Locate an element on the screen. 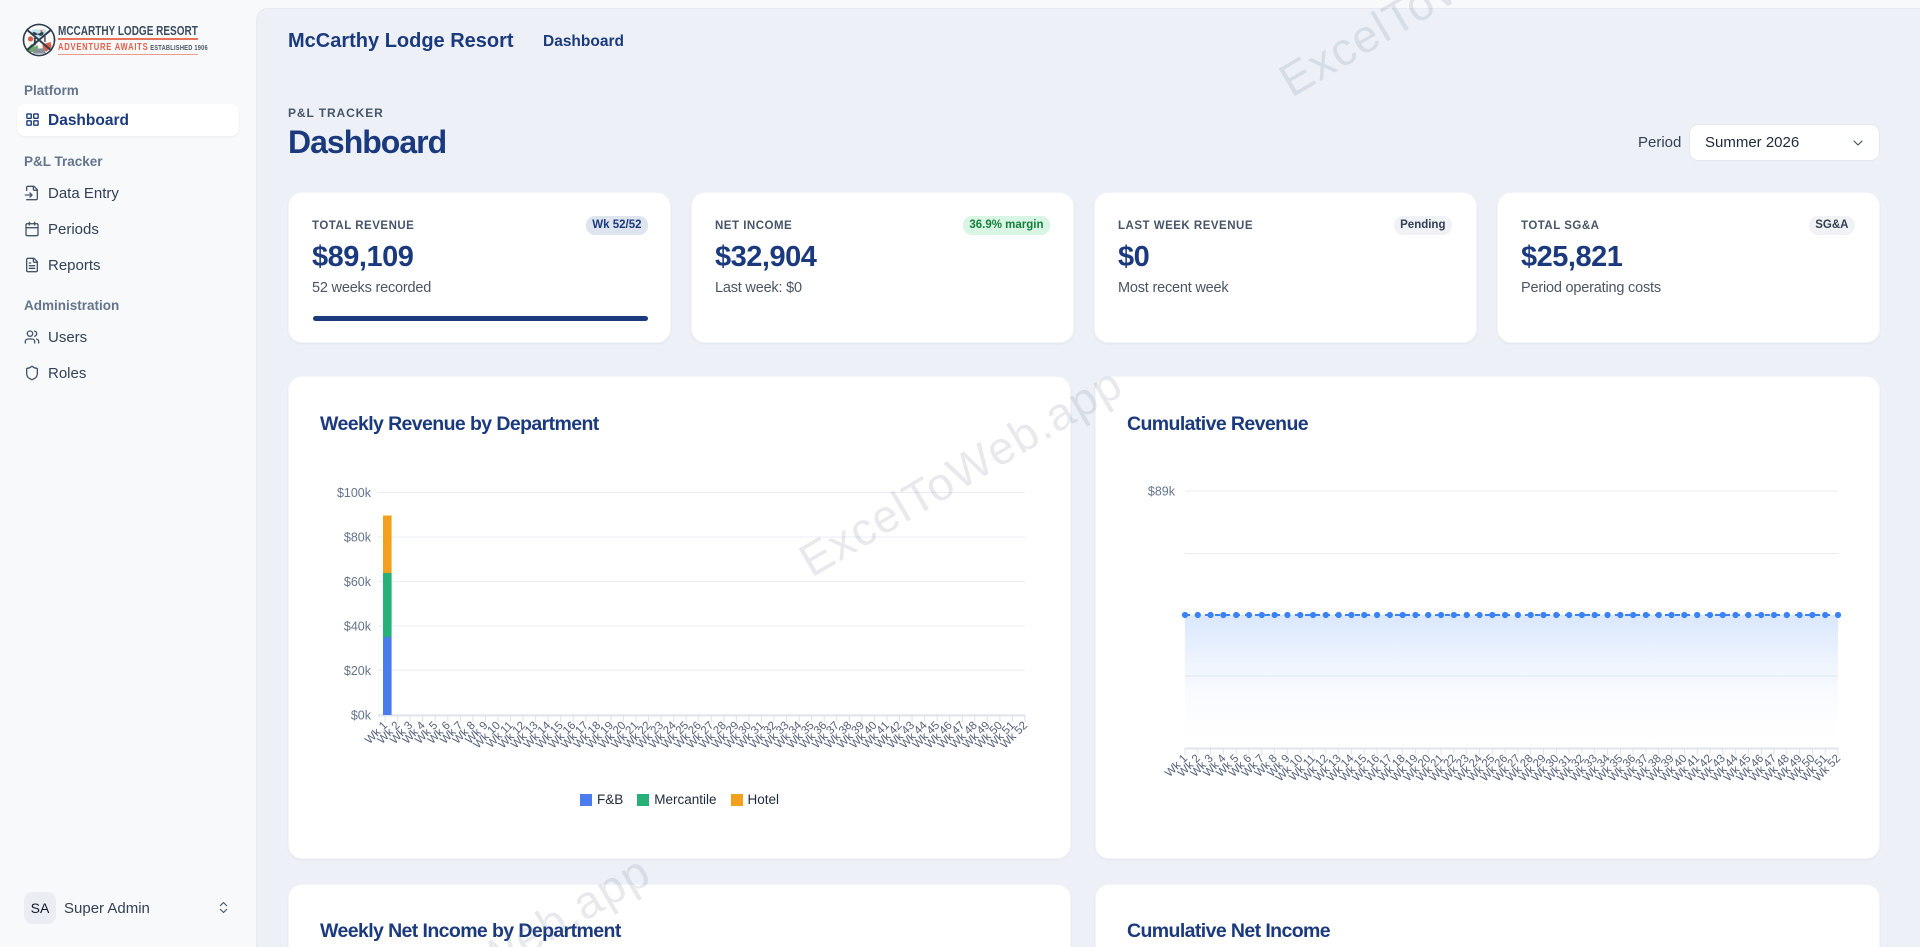 Image resolution: width=1920 pixels, height=947 pixels. svg-text: $60k is located at coordinates (358, 582).